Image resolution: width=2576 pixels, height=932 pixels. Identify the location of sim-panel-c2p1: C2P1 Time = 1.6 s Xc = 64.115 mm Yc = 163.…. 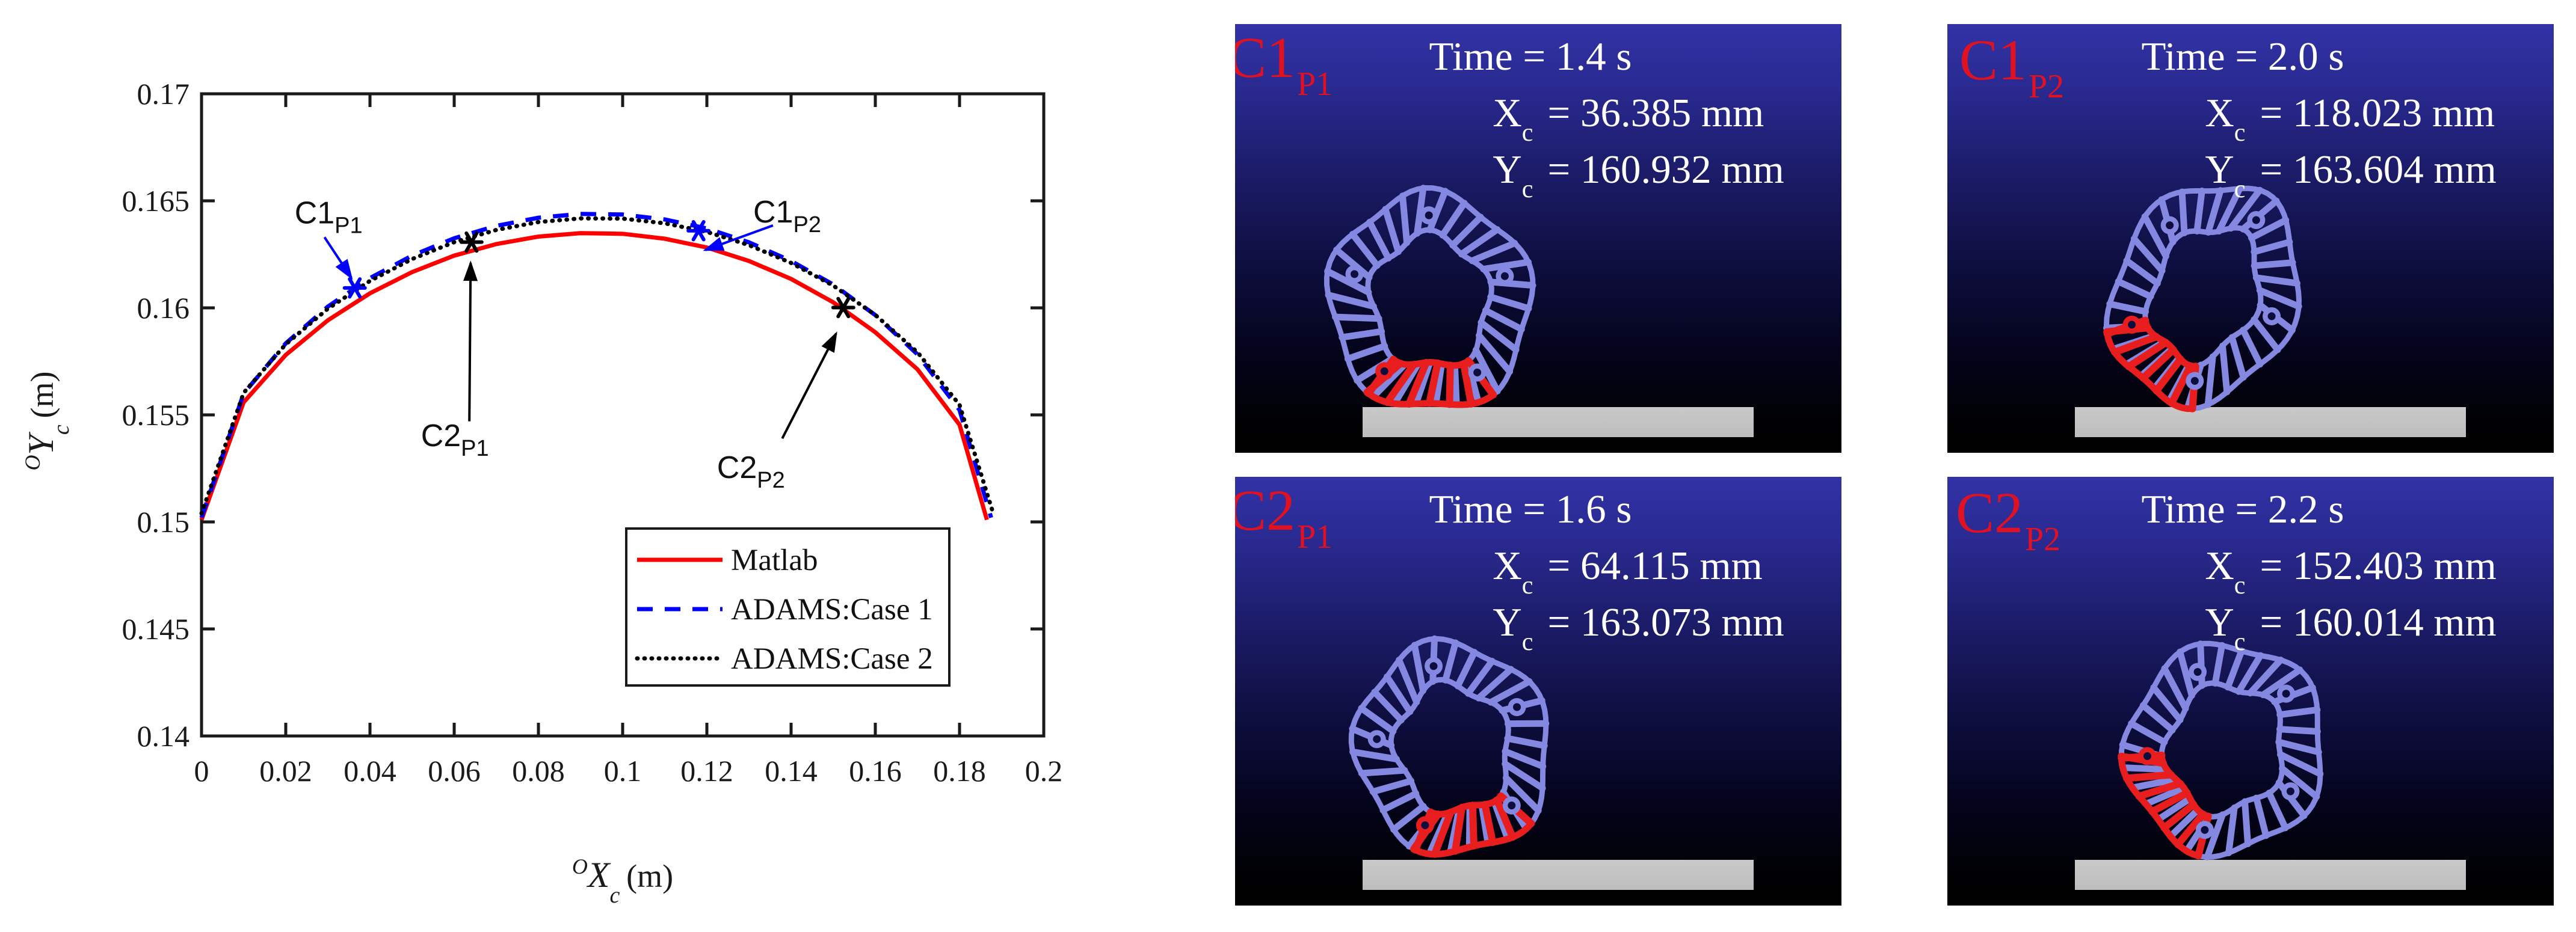
(1538, 692).